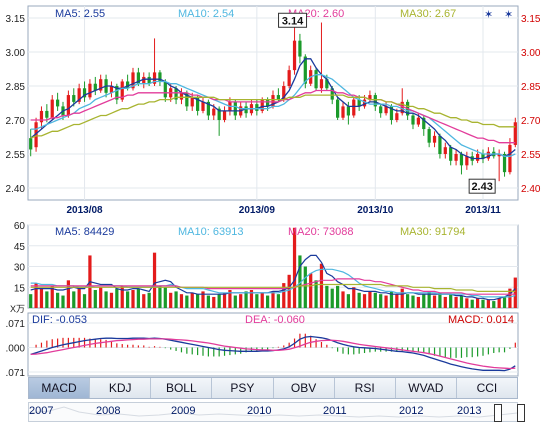  What do you see at coordinates (16, 53) in the screenshot?
I see `y-tick-label-left: 3.00` at bounding box center [16, 53].